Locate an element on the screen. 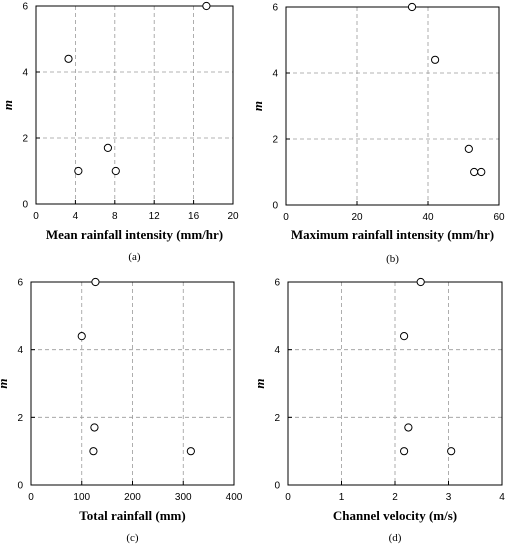 The width and height of the screenshot is (515, 550). panel-caption: (a) is located at coordinates (134, 257).